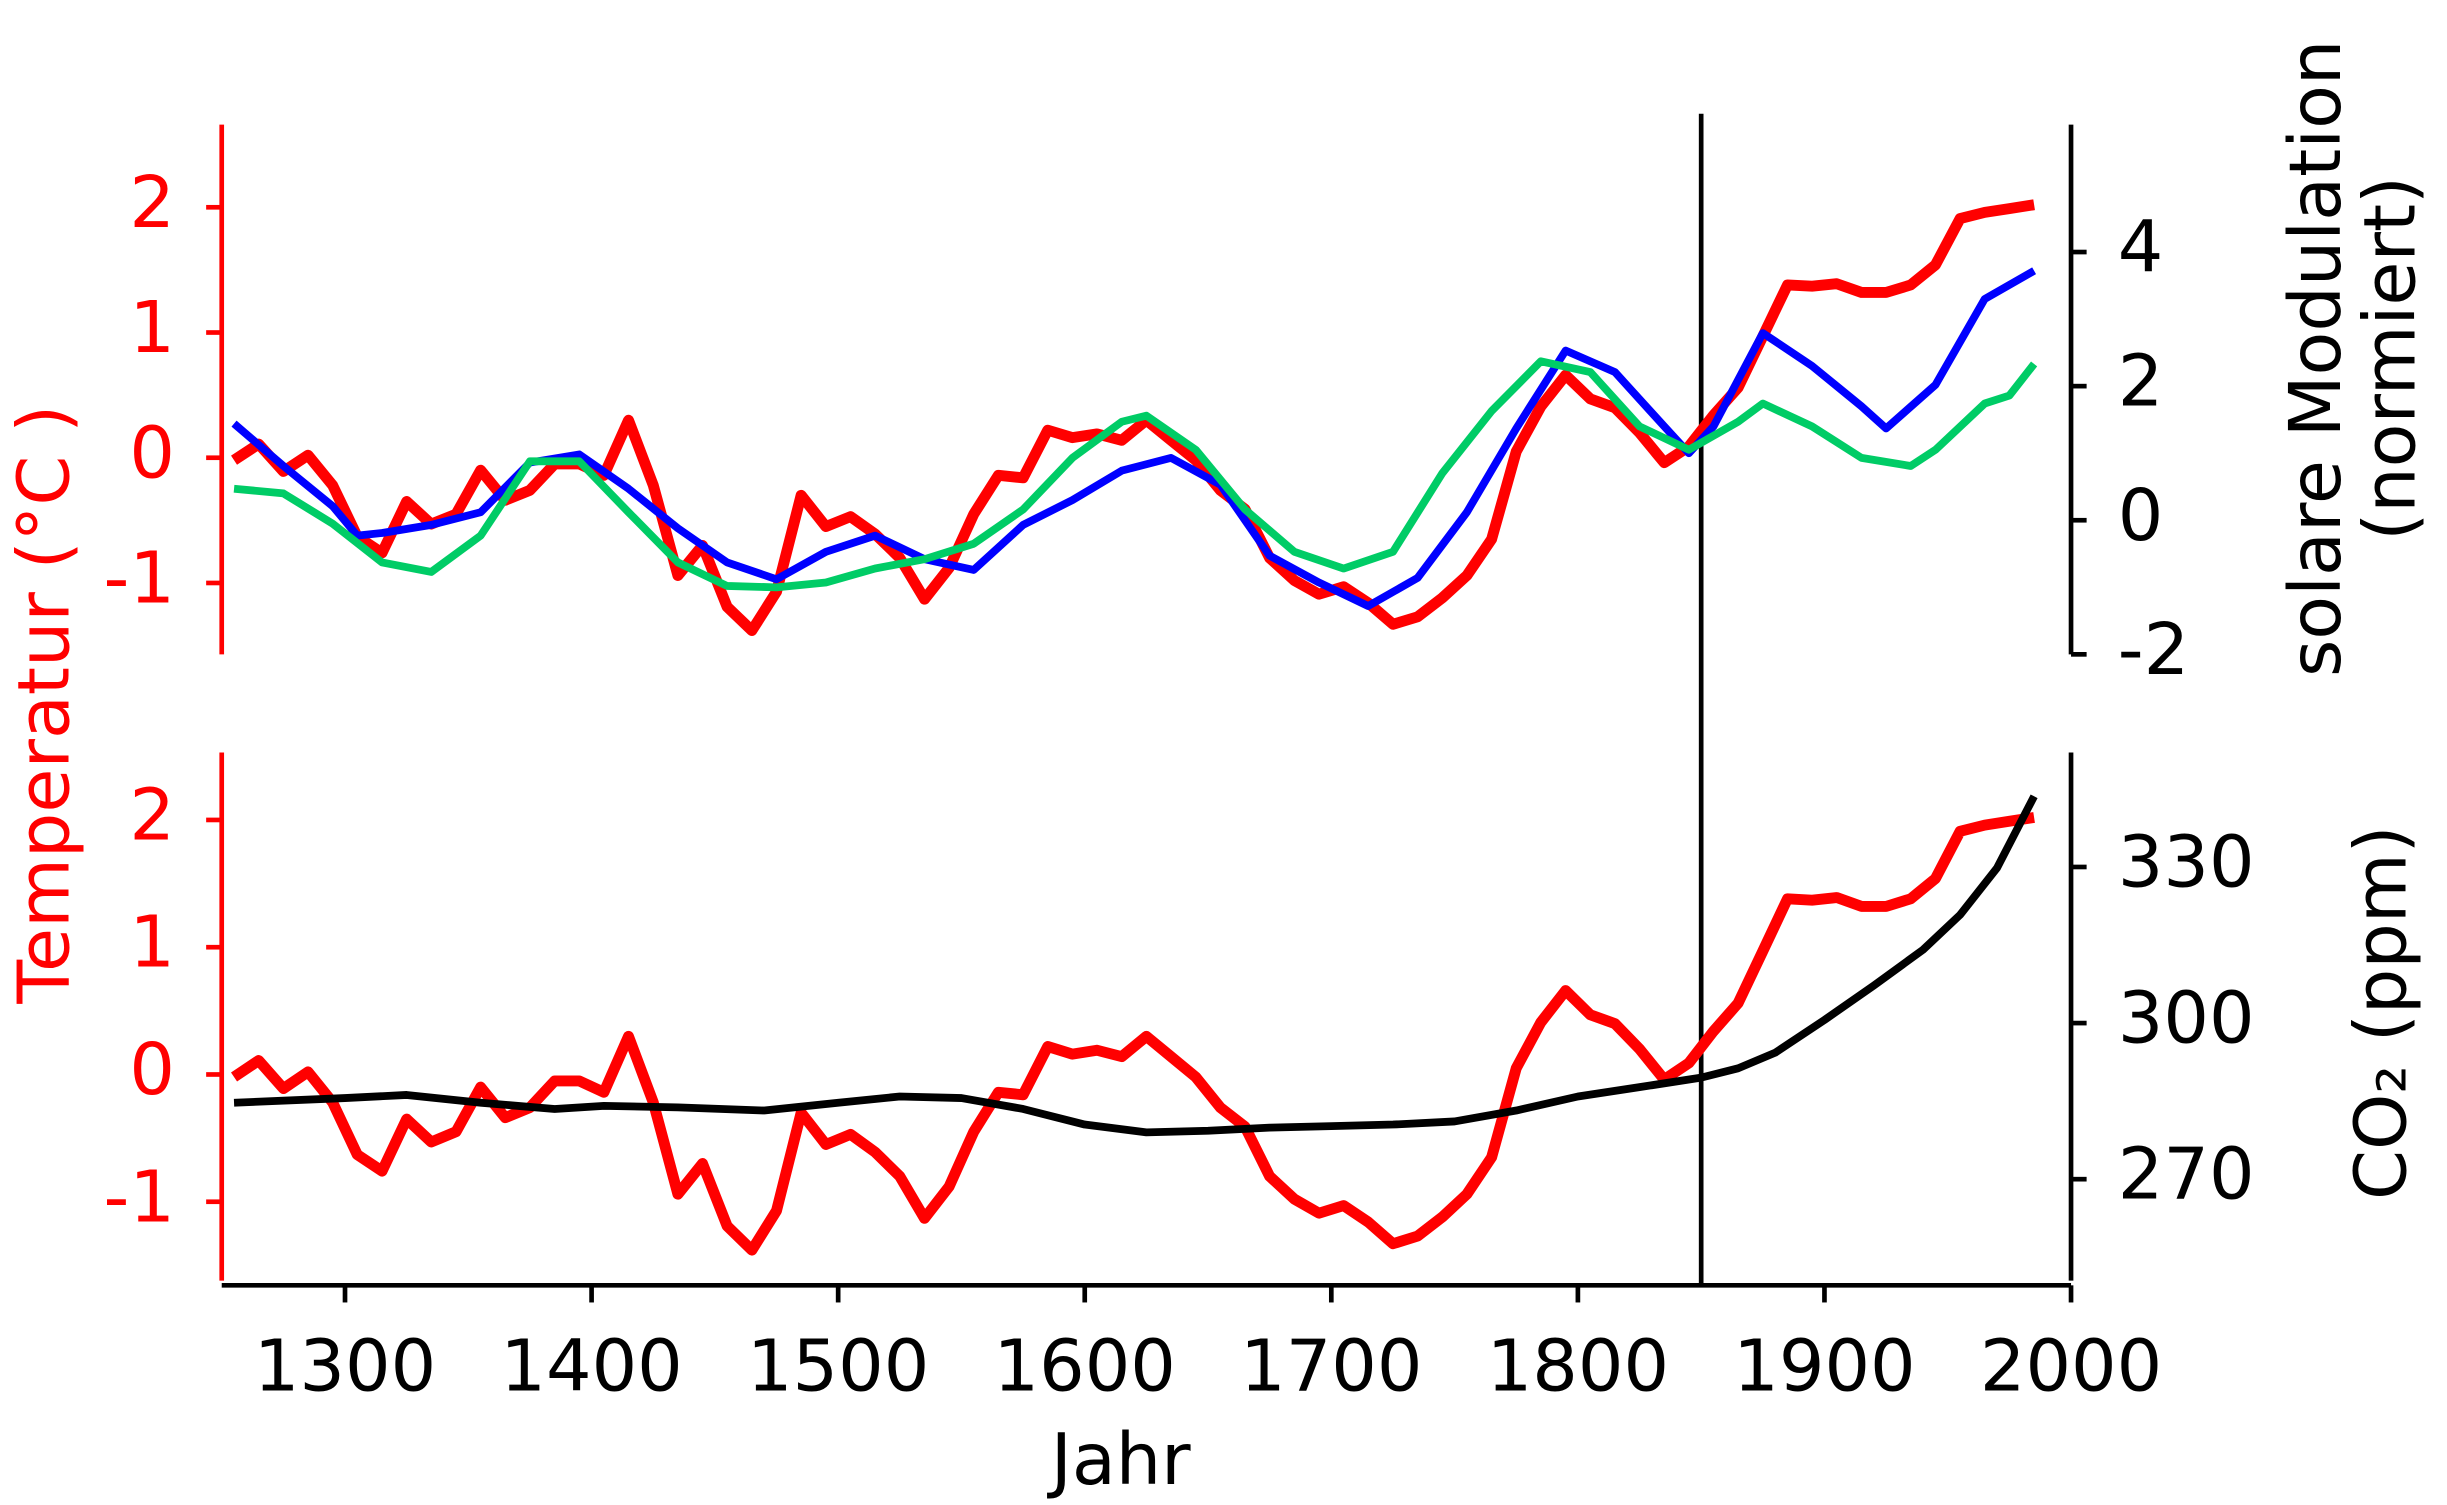 The width and height of the screenshot is (2447, 1505). I want to click on y2-axis-title: CO₂ (ppm), so click(2380, 1012).